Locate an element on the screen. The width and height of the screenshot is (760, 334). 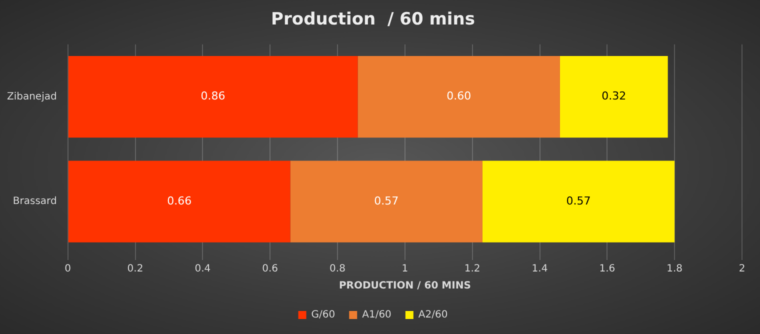
data-label: 0.32 is located at coordinates (614, 96).